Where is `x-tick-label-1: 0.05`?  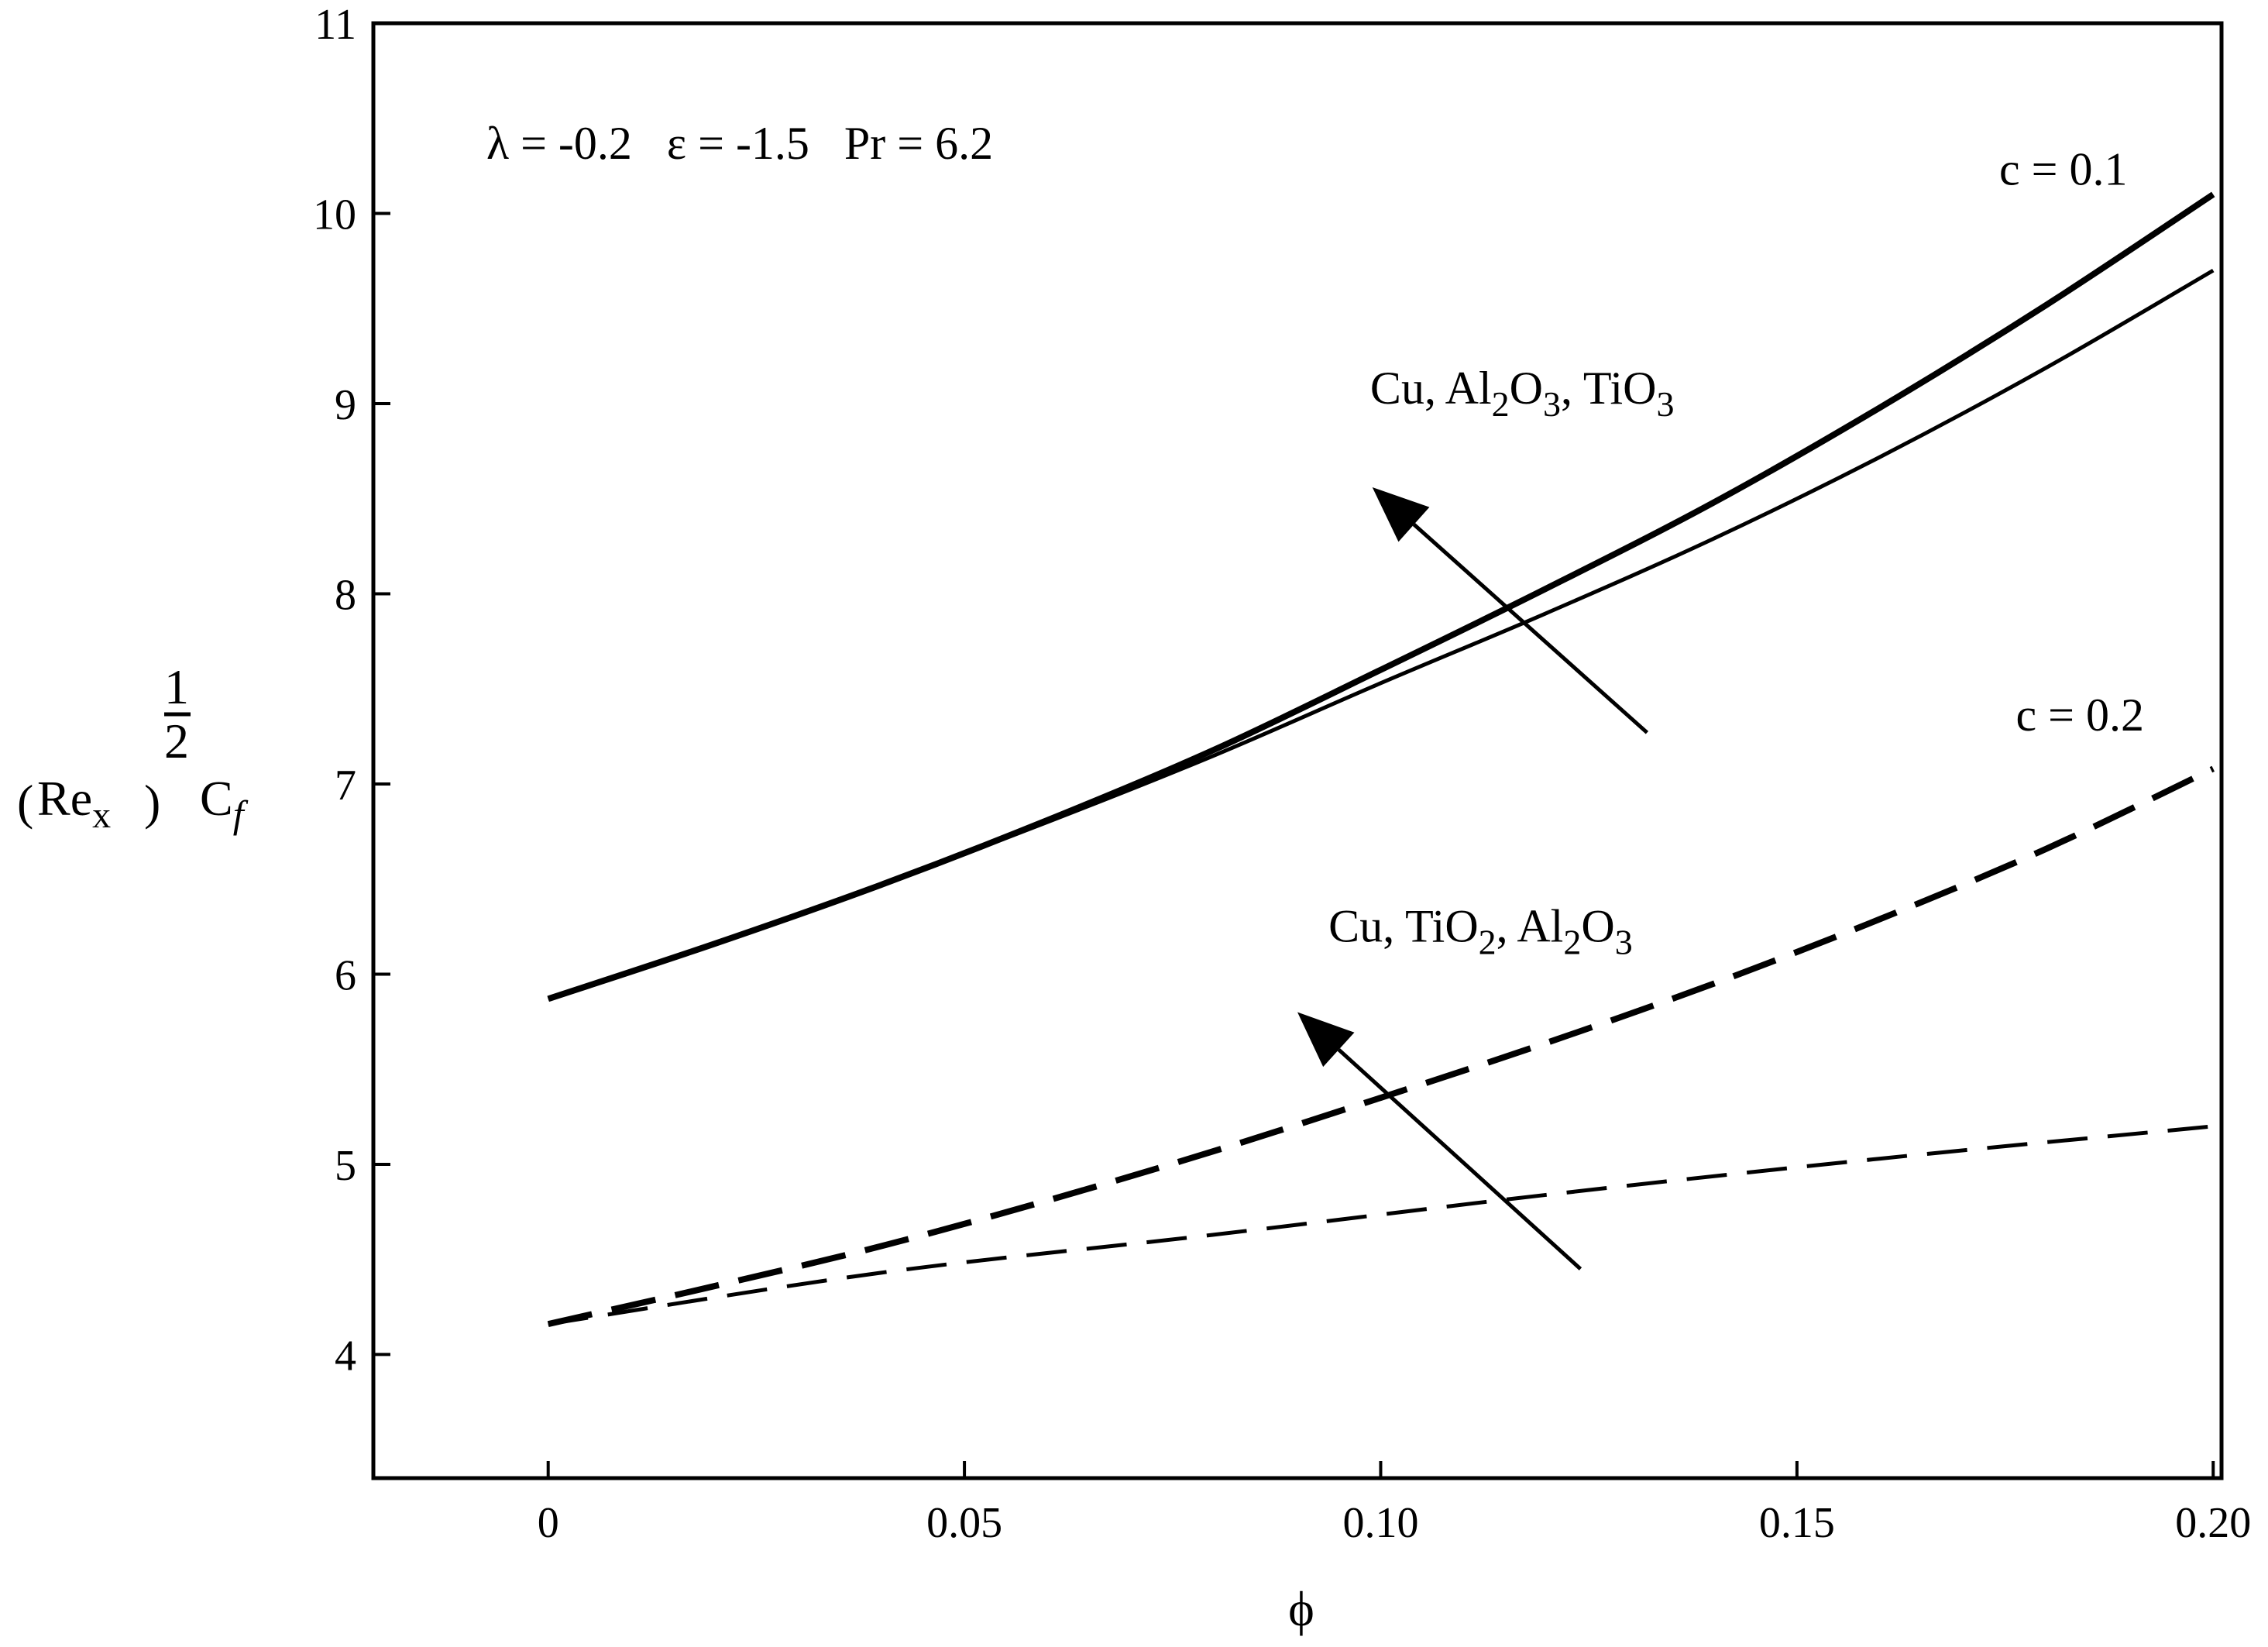 x-tick-label-1: 0.05 is located at coordinates (964, 1523).